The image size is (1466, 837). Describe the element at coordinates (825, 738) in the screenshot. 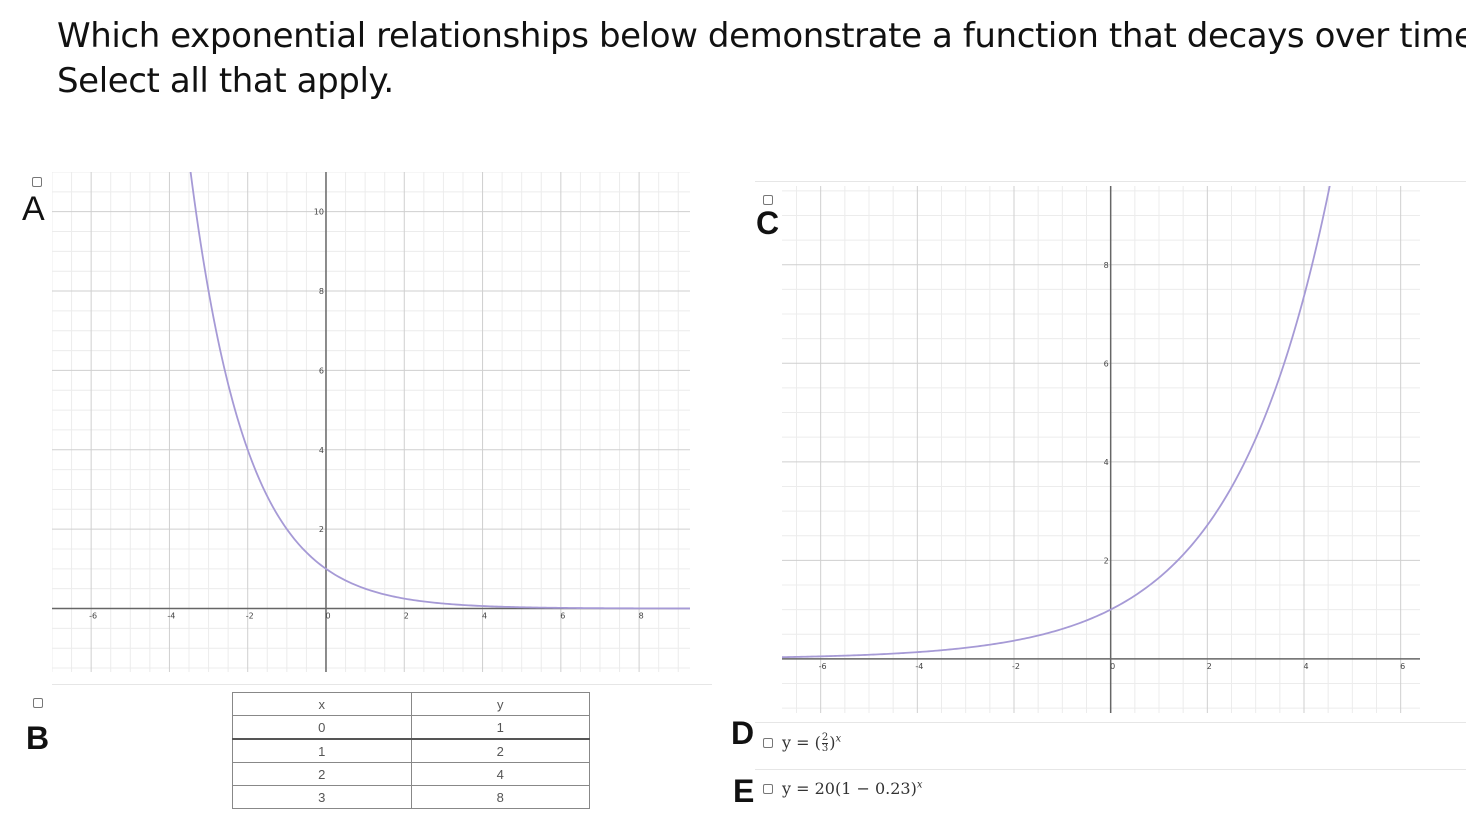

I see `eq-d-numerator: 2` at that location.